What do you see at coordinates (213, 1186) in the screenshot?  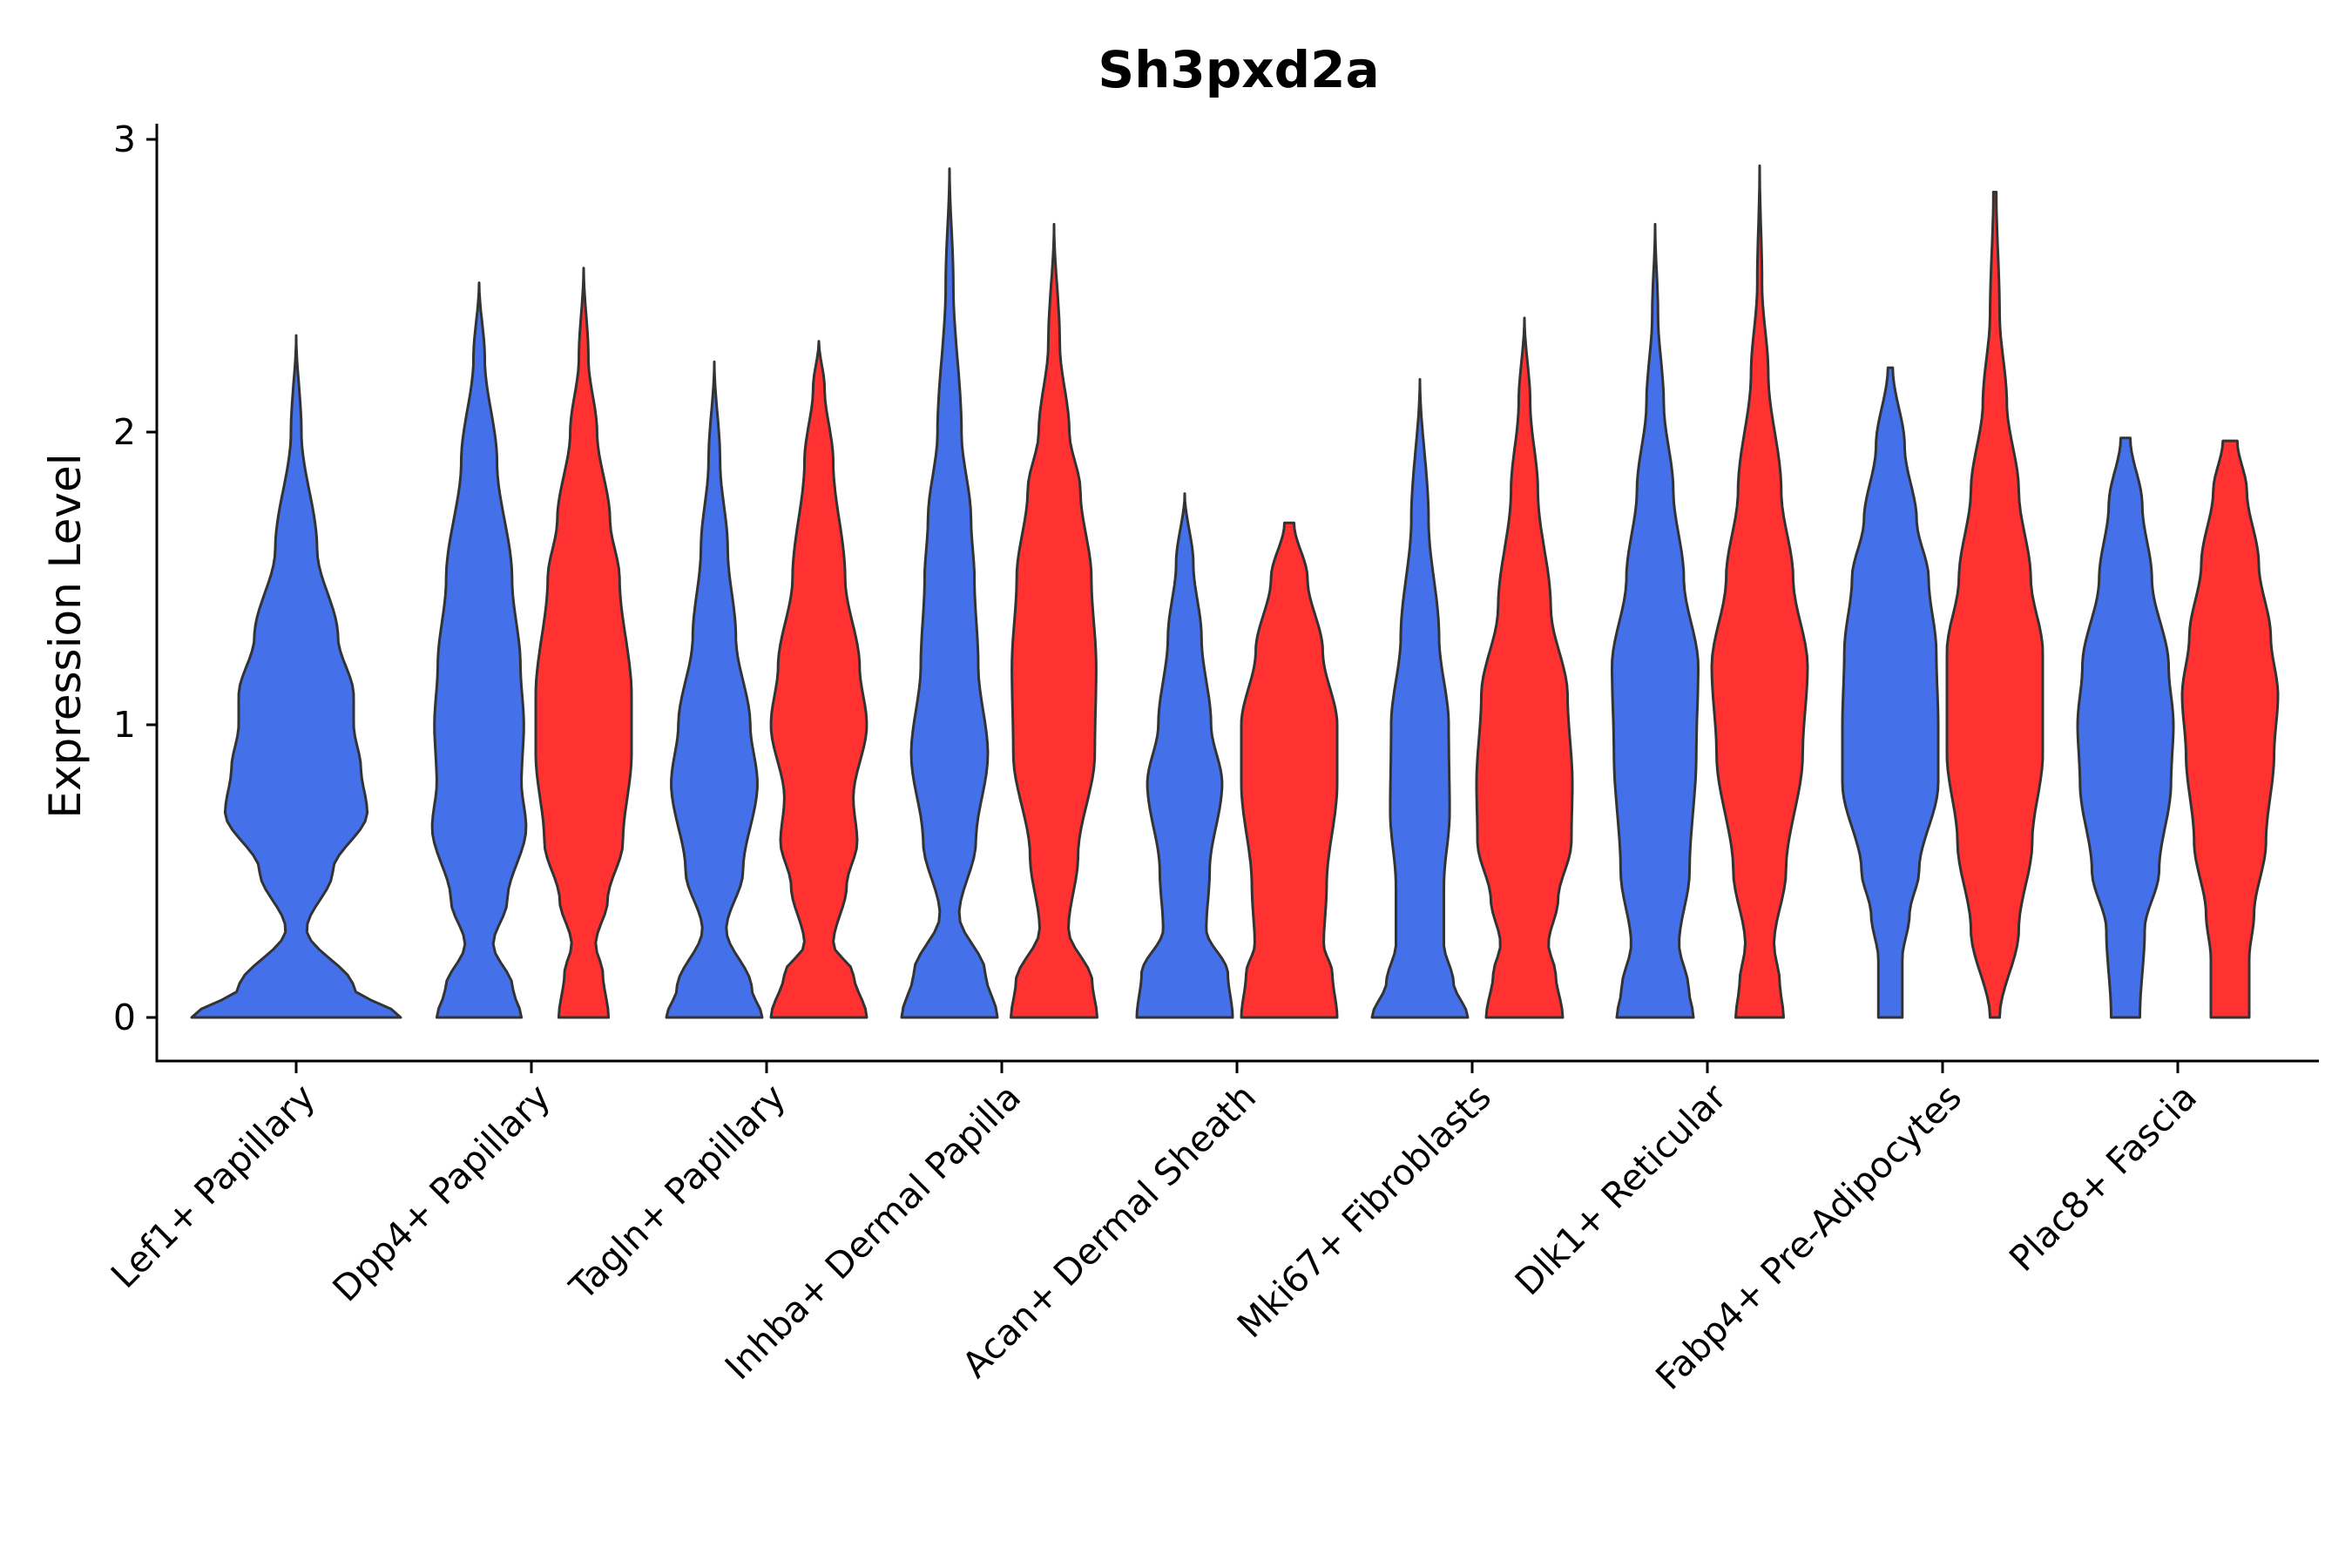 I see `x-tick-label: Lef1+ Papillary` at bounding box center [213, 1186].